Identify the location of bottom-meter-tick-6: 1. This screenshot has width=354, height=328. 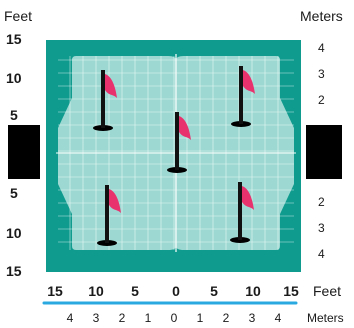
(200, 318).